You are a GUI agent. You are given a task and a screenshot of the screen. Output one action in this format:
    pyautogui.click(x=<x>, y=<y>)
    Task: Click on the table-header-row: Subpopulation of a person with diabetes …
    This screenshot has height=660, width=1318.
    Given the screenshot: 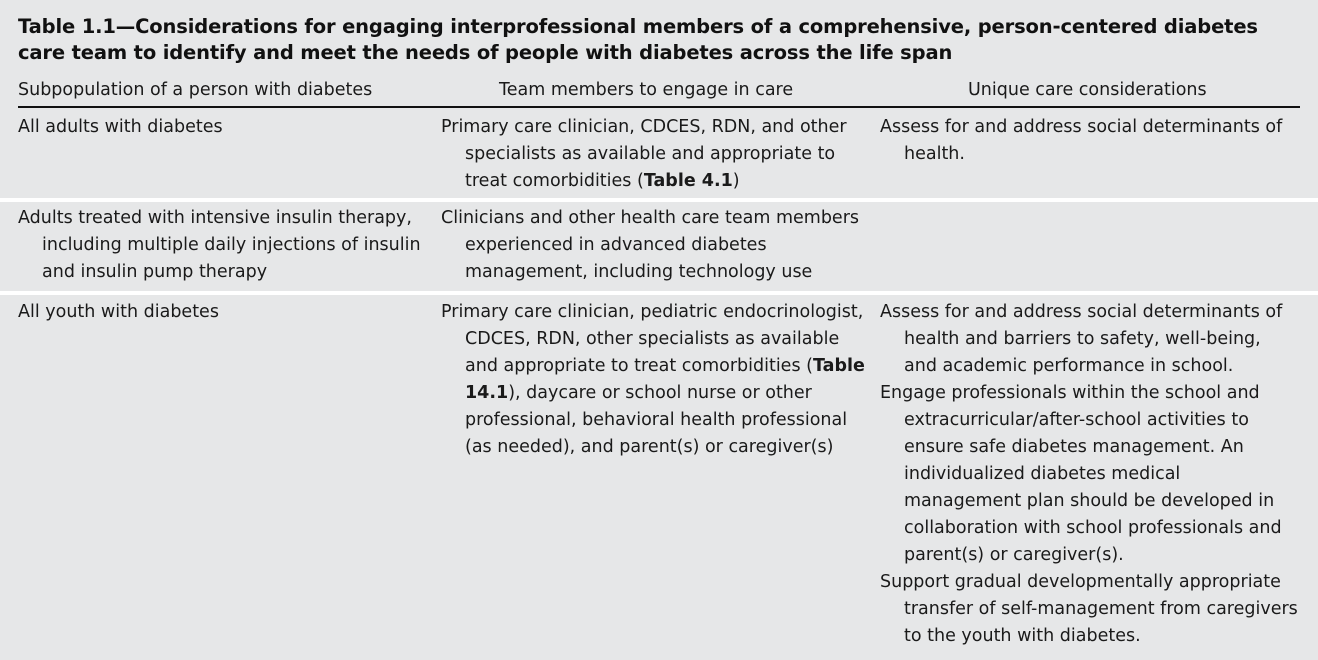 What is the action you would take?
    pyautogui.click(x=659, y=92)
    